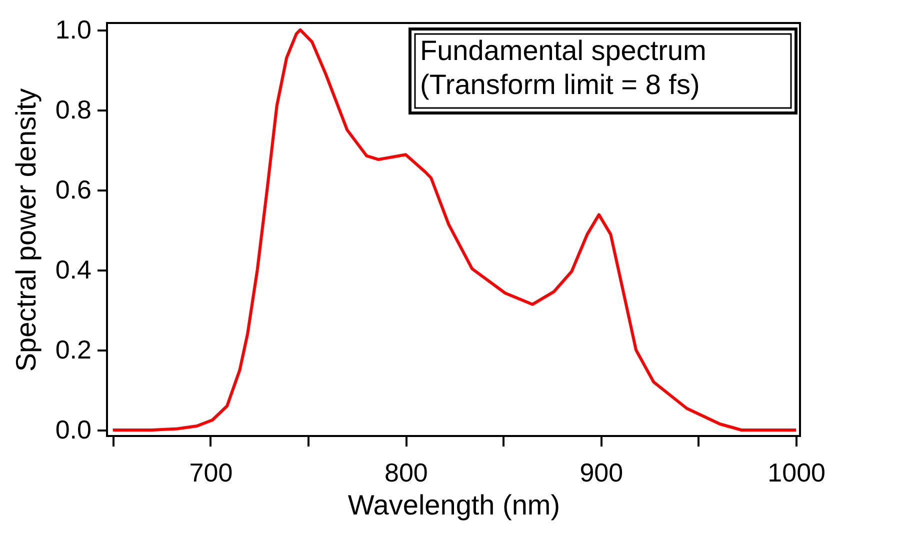  What do you see at coordinates (73, 189) in the screenshot?
I see `y-tick-label: 0.6` at bounding box center [73, 189].